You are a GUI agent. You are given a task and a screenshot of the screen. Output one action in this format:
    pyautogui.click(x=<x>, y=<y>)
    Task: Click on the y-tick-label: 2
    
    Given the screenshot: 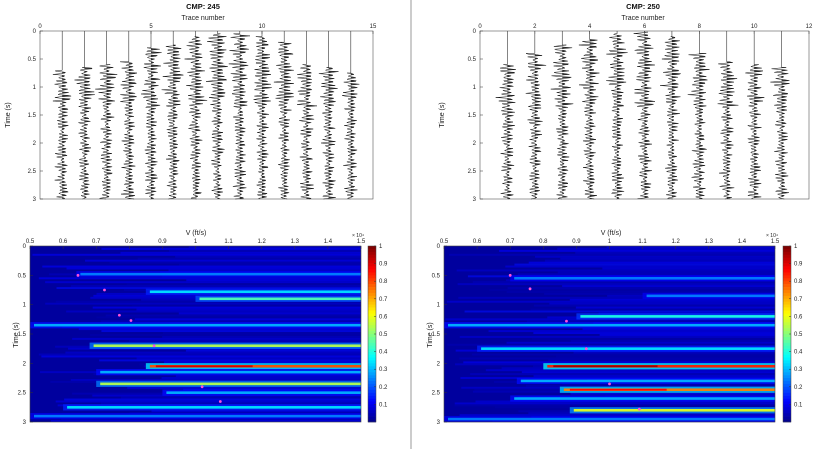 What is the action you would take?
    pyautogui.click(x=35, y=144)
    